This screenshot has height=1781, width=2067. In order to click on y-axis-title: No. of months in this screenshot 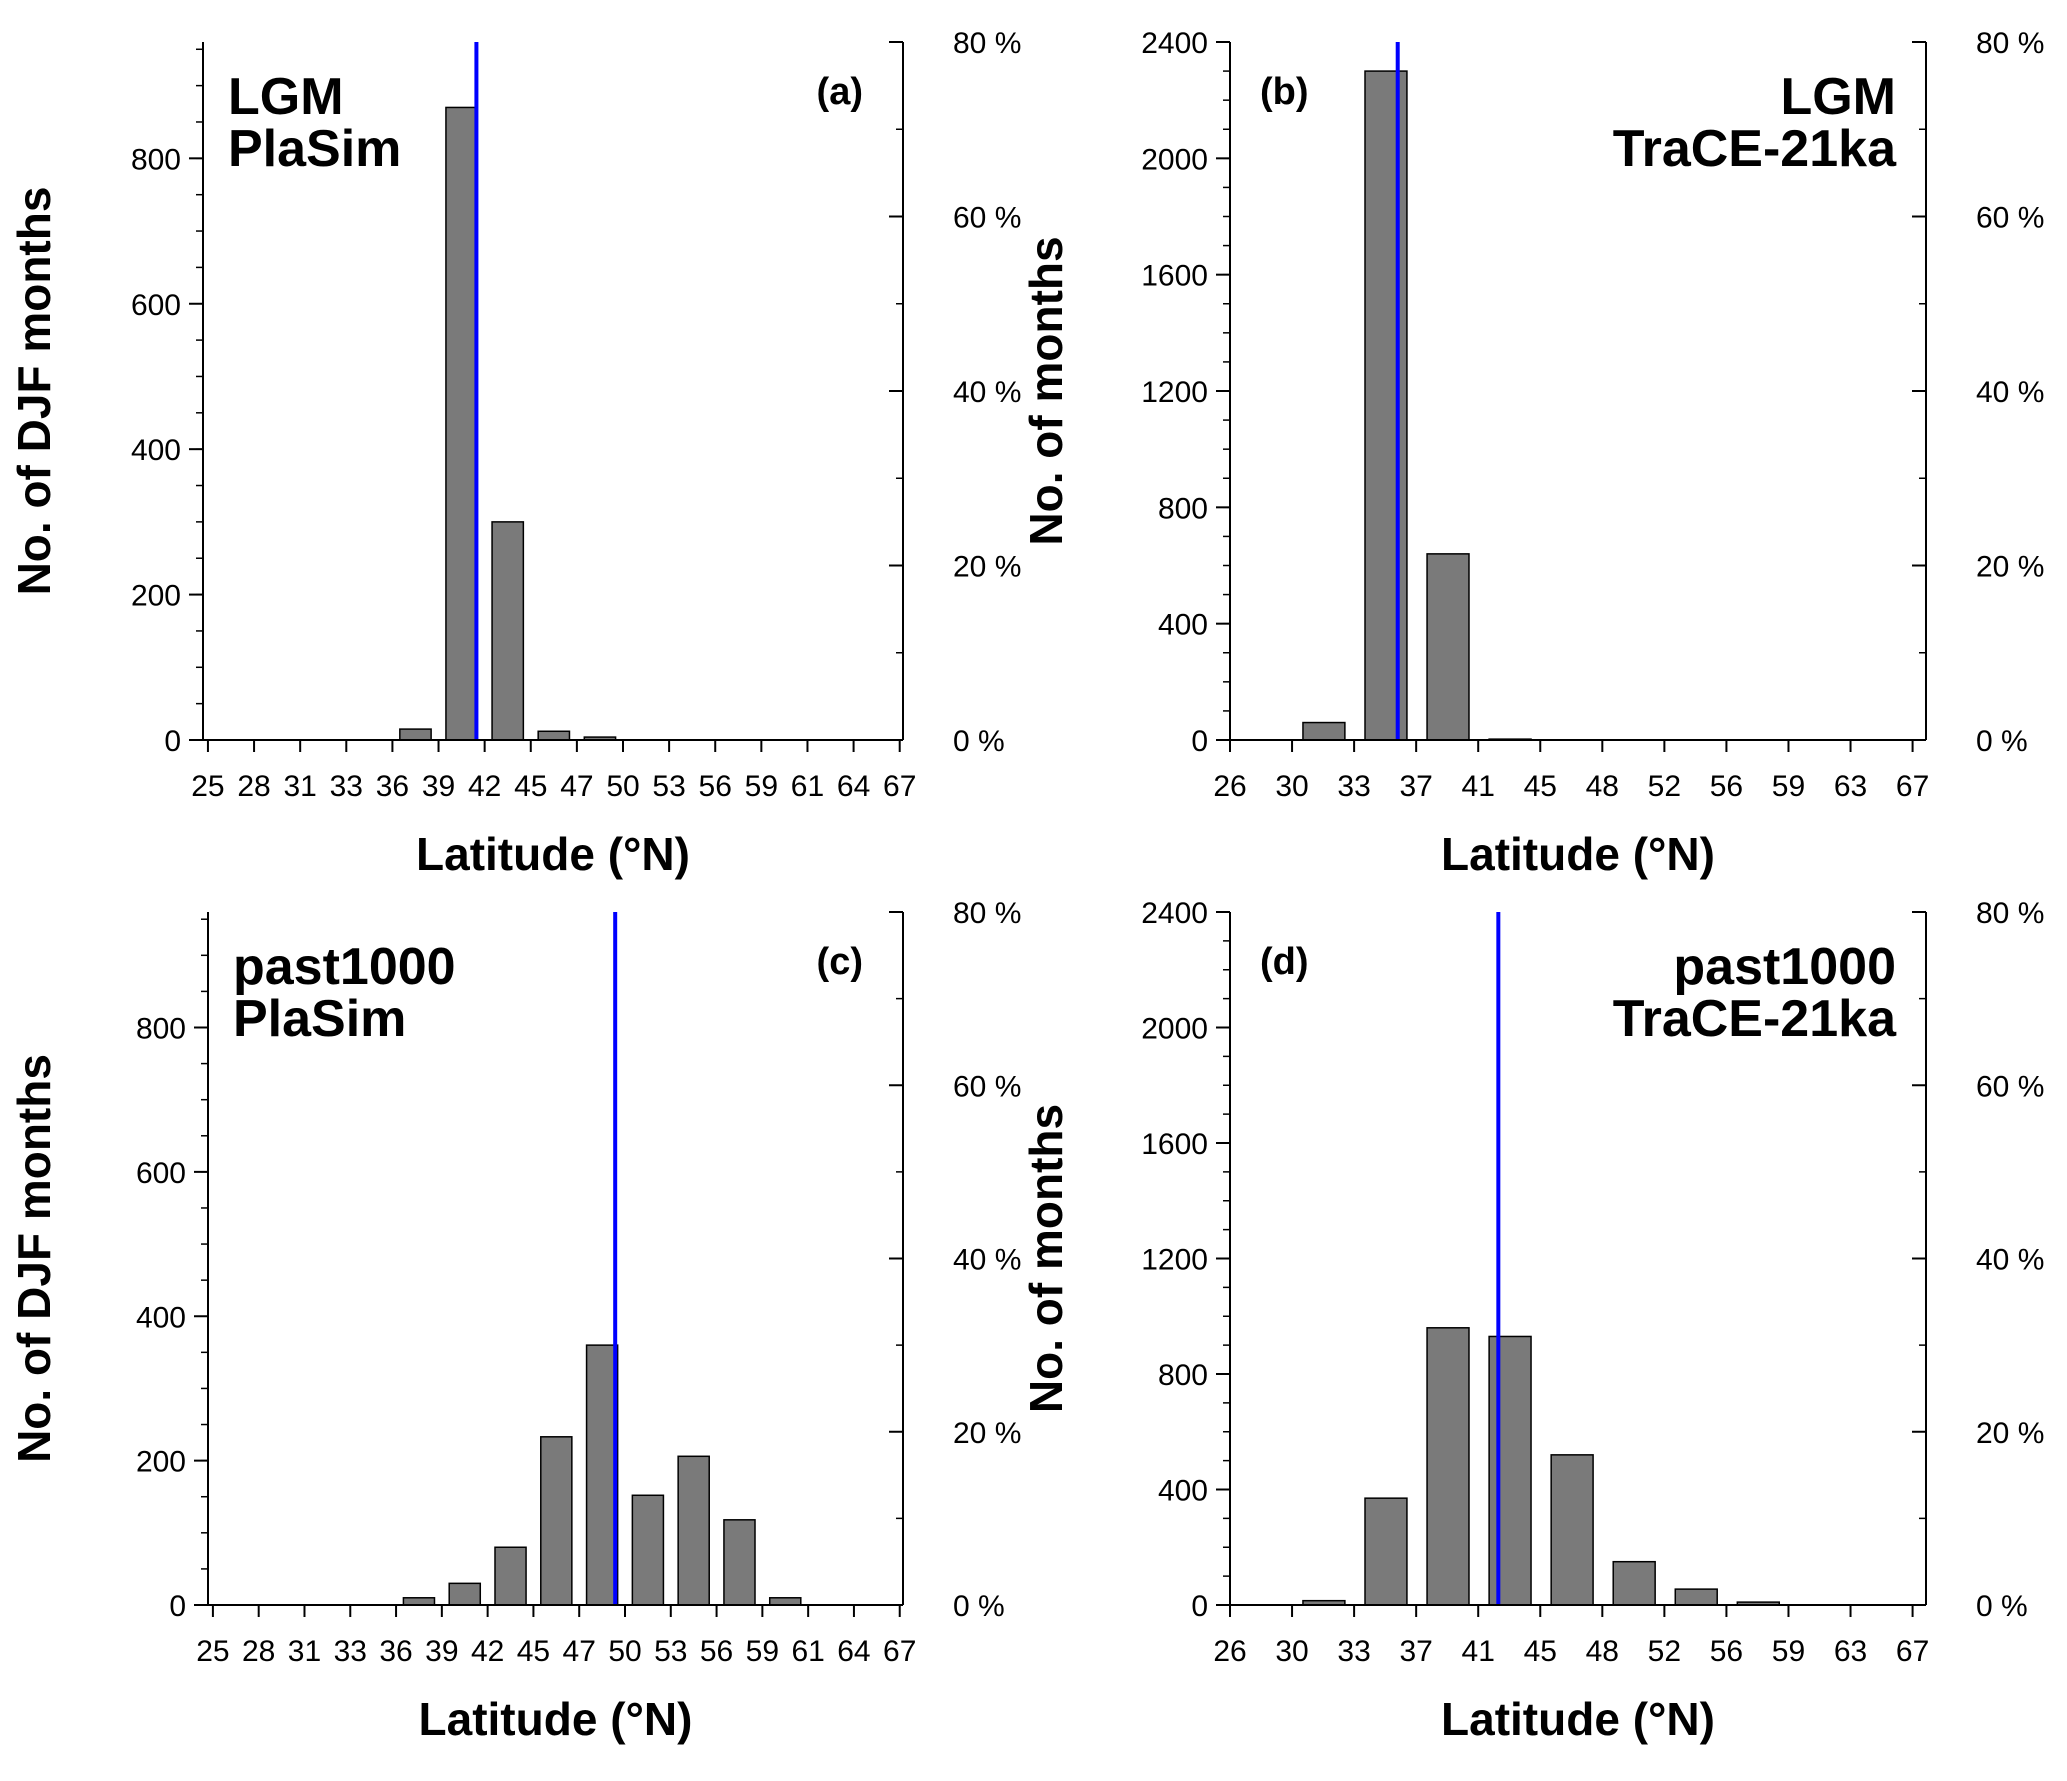, I will do `click(1046, 390)`.